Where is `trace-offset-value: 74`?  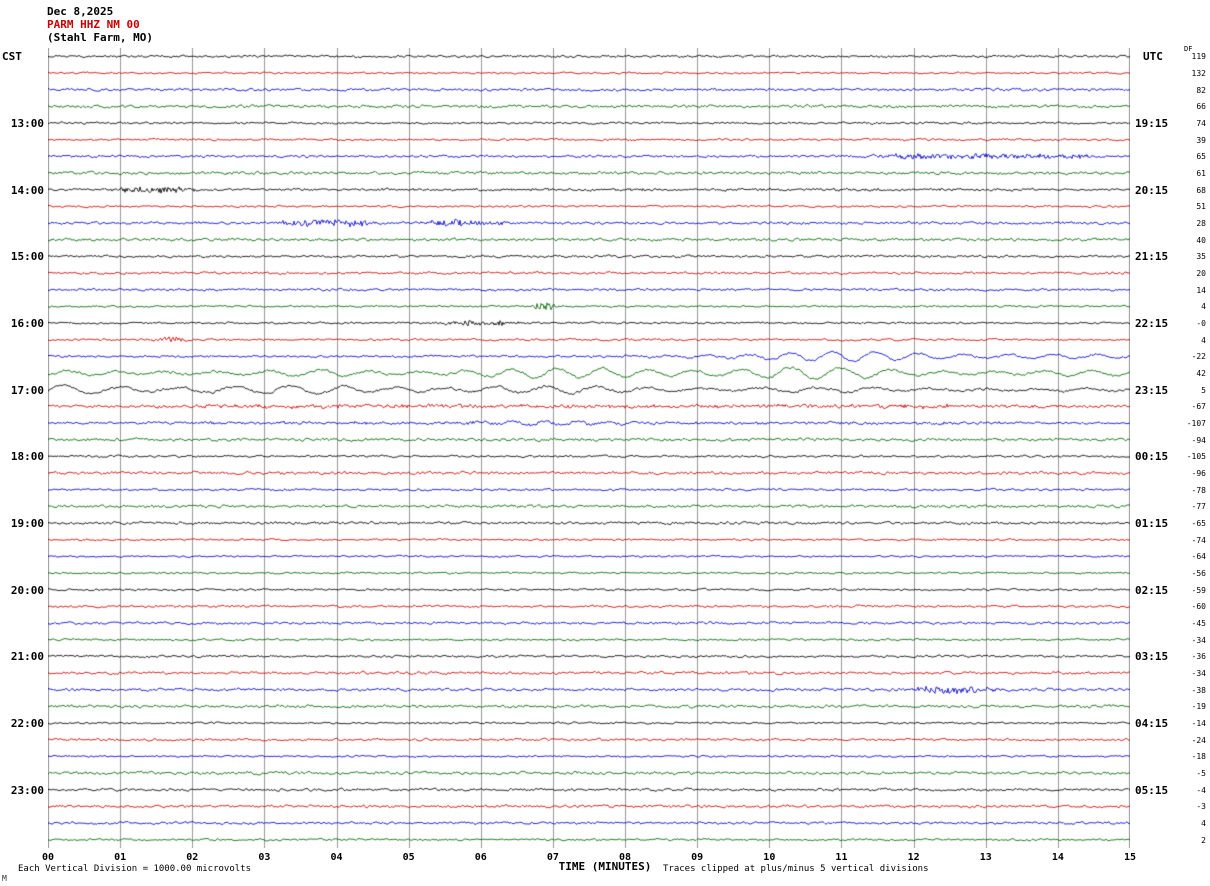 trace-offset-value: 74 is located at coordinates (1201, 123).